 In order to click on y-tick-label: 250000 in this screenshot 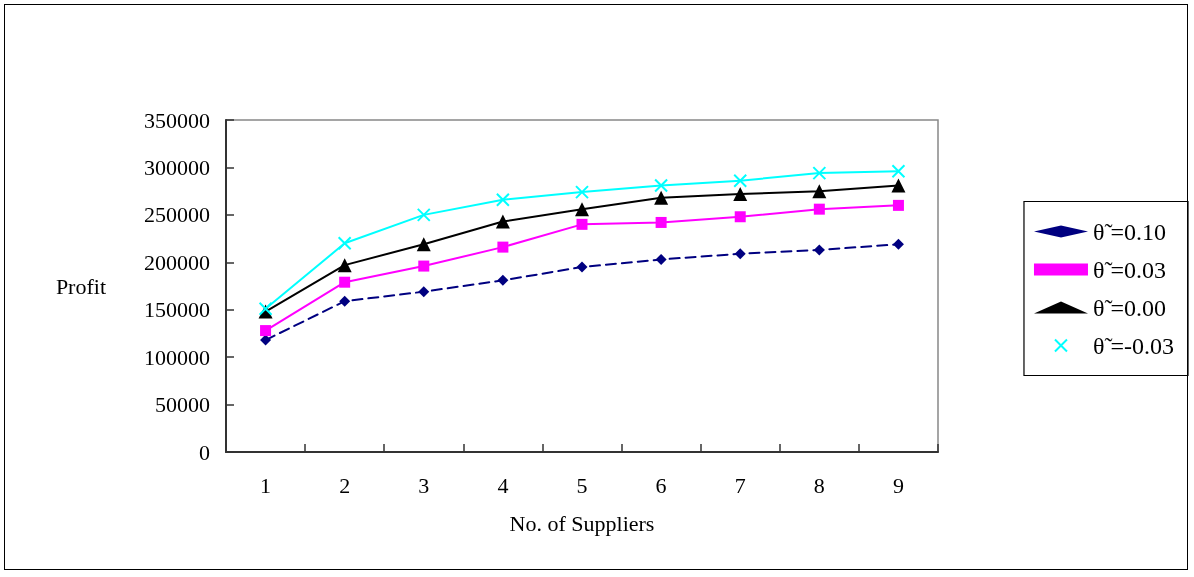, I will do `click(177, 215)`.